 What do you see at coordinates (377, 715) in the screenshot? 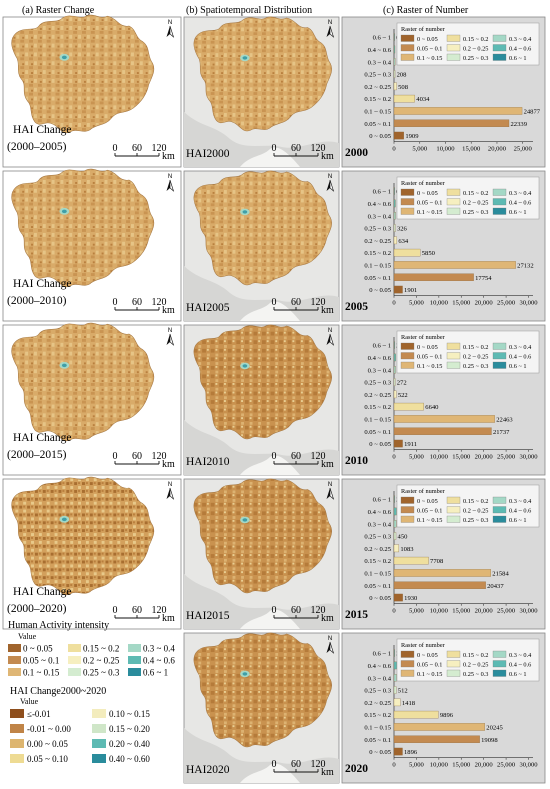
I see `category-label: 0.15 ~ 0.2` at bounding box center [377, 715].